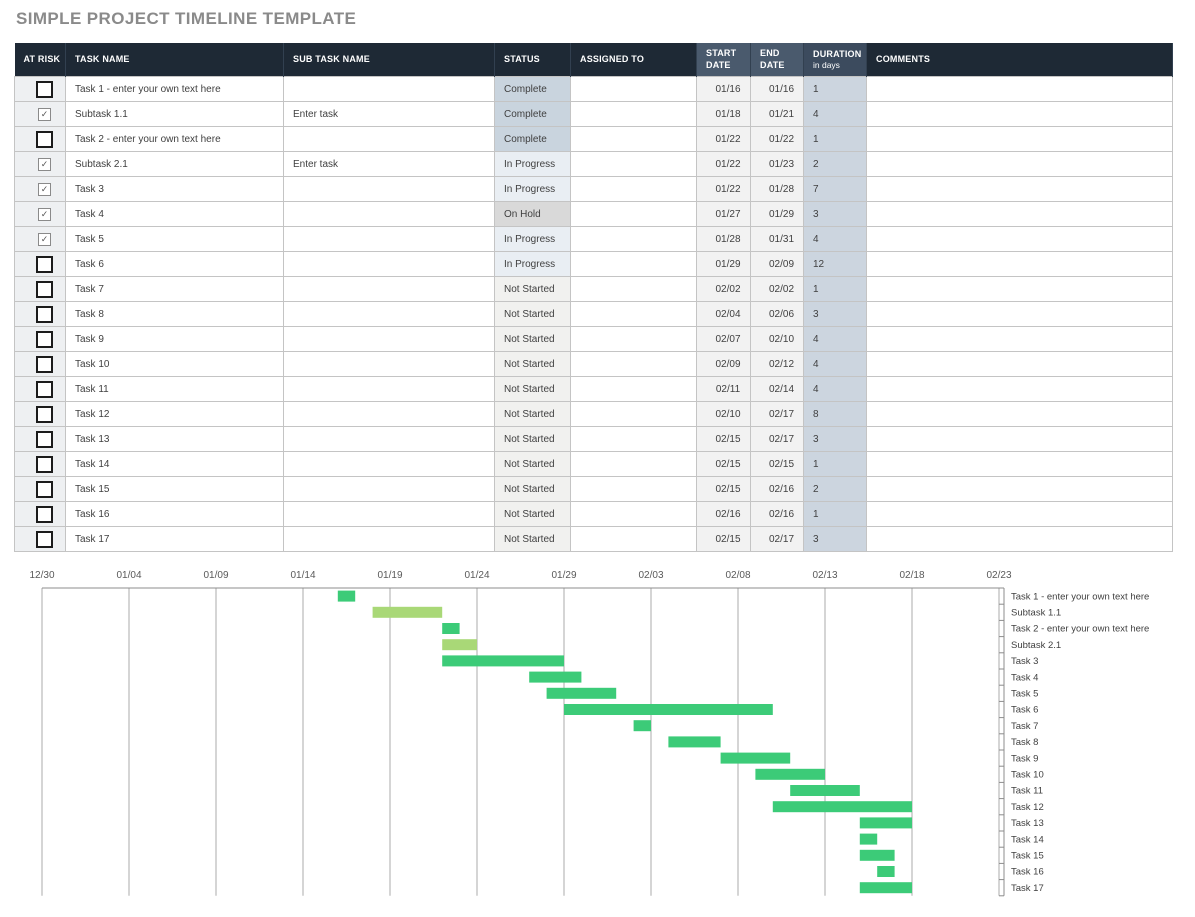 Image resolution: width=1195 pixels, height=917 pixels. What do you see at coordinates (174, 164) in the screenshot?
I see `task-name-cell: Subtask 2.1` at bounding box center [174, 164].